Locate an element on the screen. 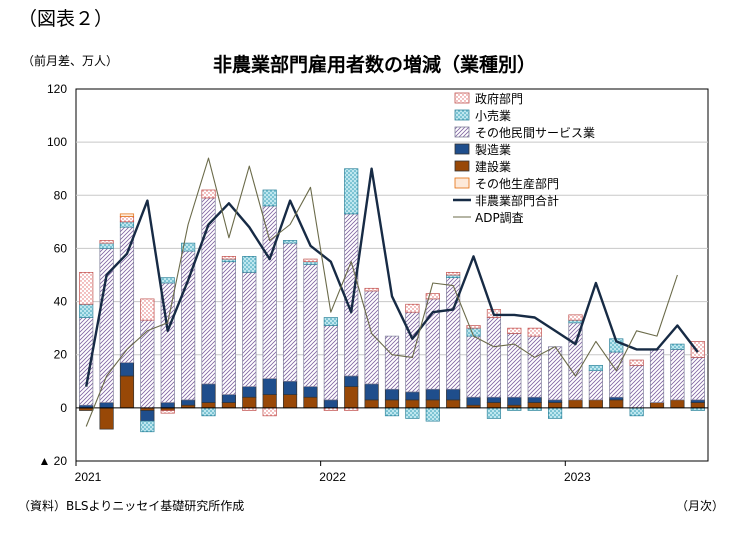 The width and height of the screenshot is (749, 537). y-tick-label: ▲ 20 is located at coordinates (52, 461).